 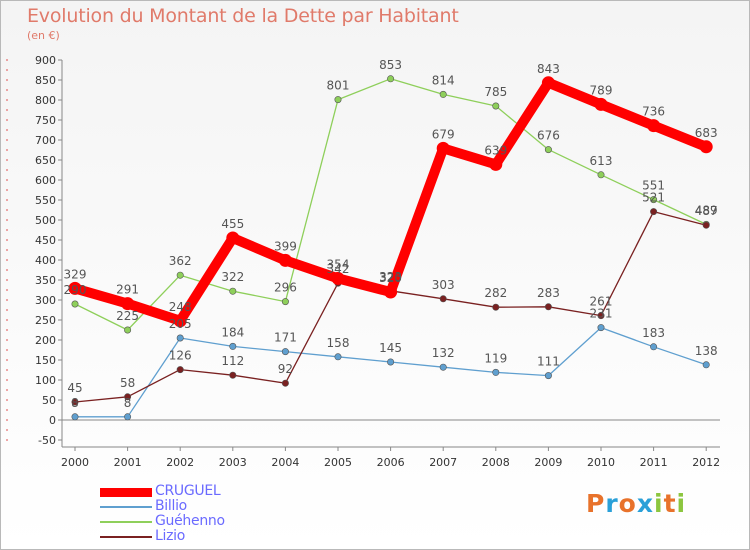 I want to click on legend-label: Billio, so click(x=171, y=506).